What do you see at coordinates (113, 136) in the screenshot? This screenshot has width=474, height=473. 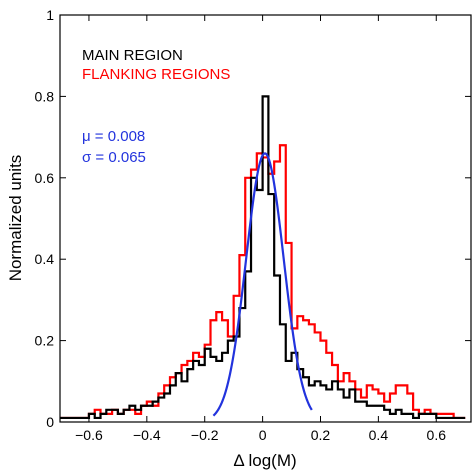 I see `stat-mu: μ = 0.008` at bounding box center [113, 136].